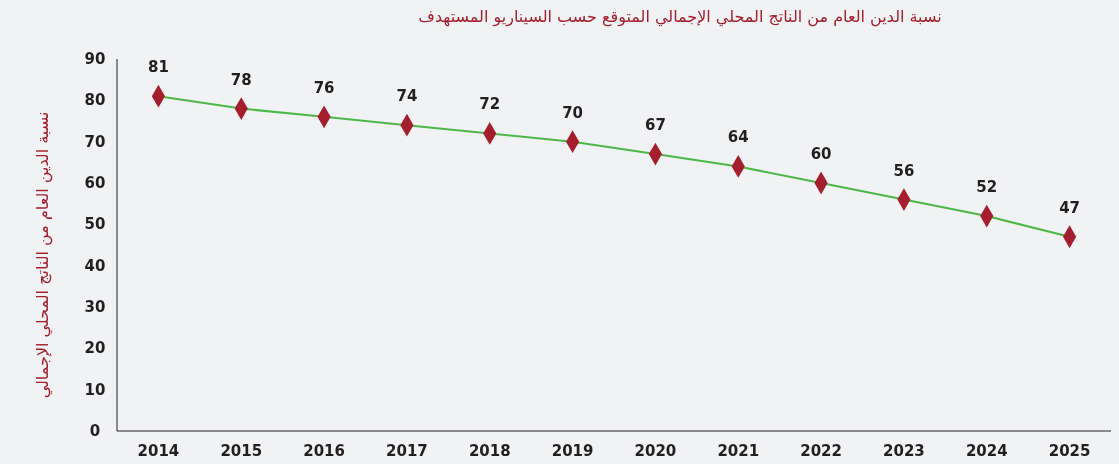  Describe the element at coordinates (655, 125) in the screenshot. I see `data-label: 67` at that location.